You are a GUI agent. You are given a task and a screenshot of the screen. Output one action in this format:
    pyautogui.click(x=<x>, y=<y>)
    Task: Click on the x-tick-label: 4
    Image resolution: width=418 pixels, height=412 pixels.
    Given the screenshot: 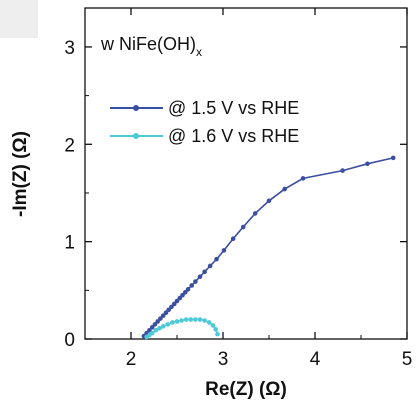 What is the action you would take?
    pyautogui.click(x=315, y=359)
    